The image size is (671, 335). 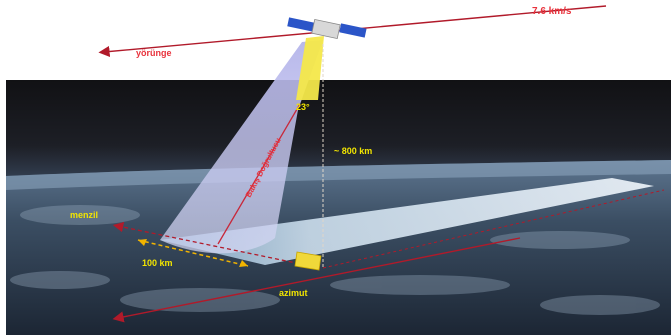 What do you see at coordinates (353, 151) in the screenshot?
I see `altitude-label: ~ 800 km` at bounding box center [353, 151].